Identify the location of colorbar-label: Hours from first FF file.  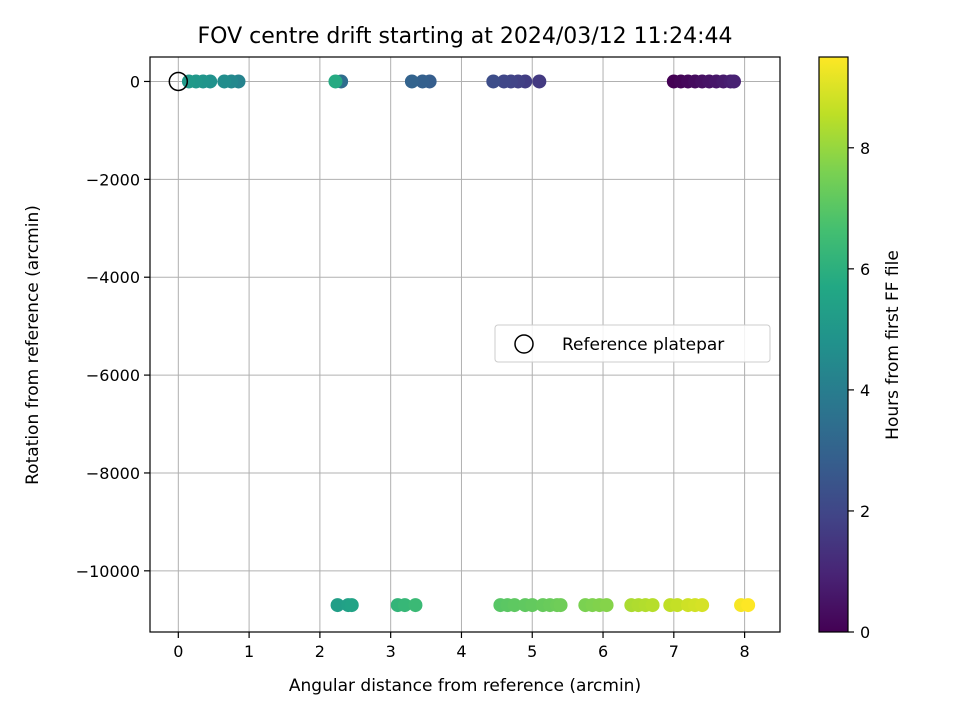
(893, 345).